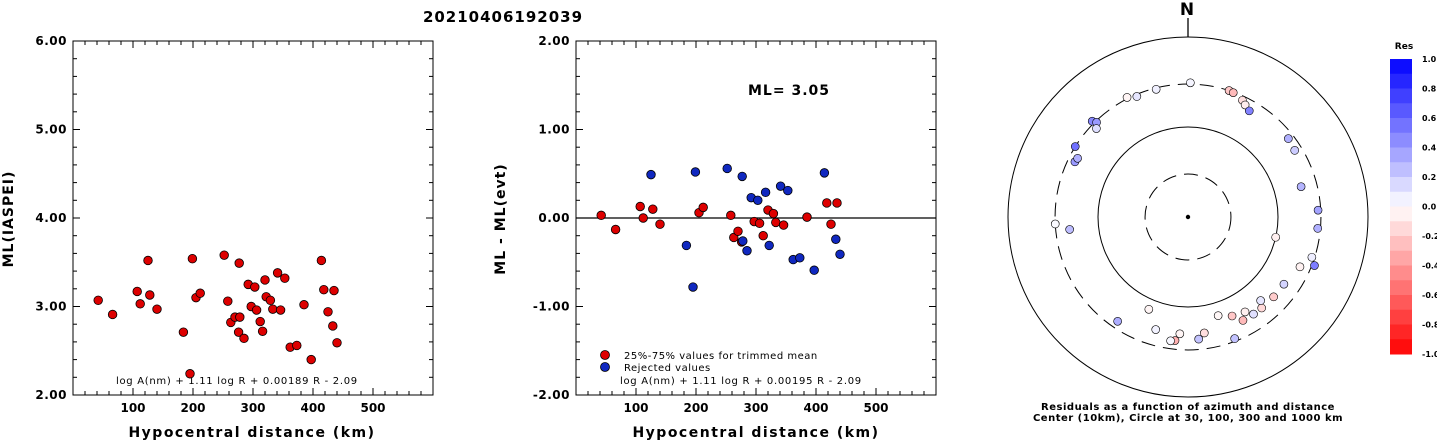 This screenshot has height=441, width=1437. What do you see at coordinates (1429, 177) in the screenshot?
I see `colorbar-tick-label: 0.2` at bounding box center [1429, 177].